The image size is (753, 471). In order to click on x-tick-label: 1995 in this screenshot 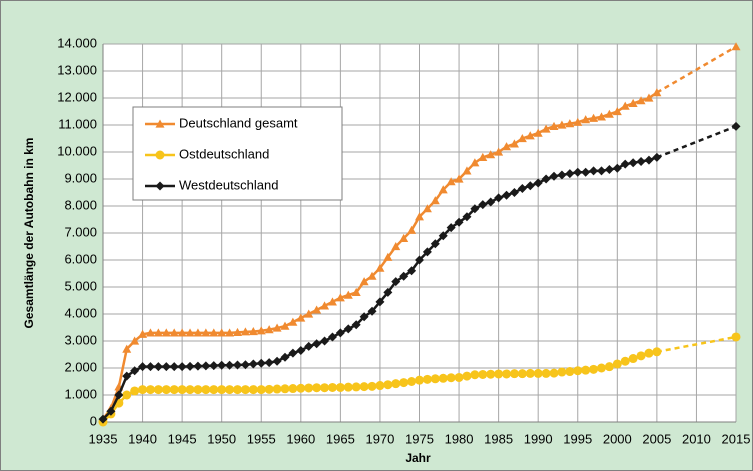, I will do `click(577, 438)`.